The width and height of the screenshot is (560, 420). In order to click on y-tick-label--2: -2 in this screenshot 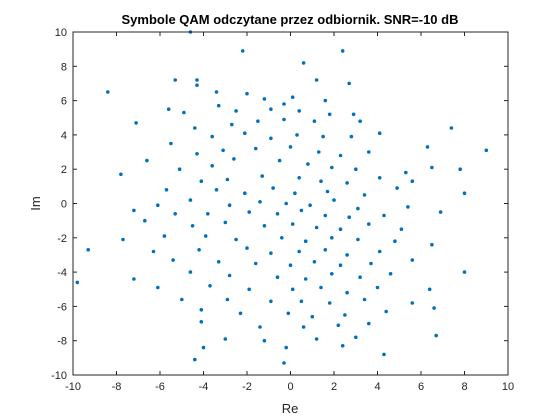, I will do `click(62, 239)`.